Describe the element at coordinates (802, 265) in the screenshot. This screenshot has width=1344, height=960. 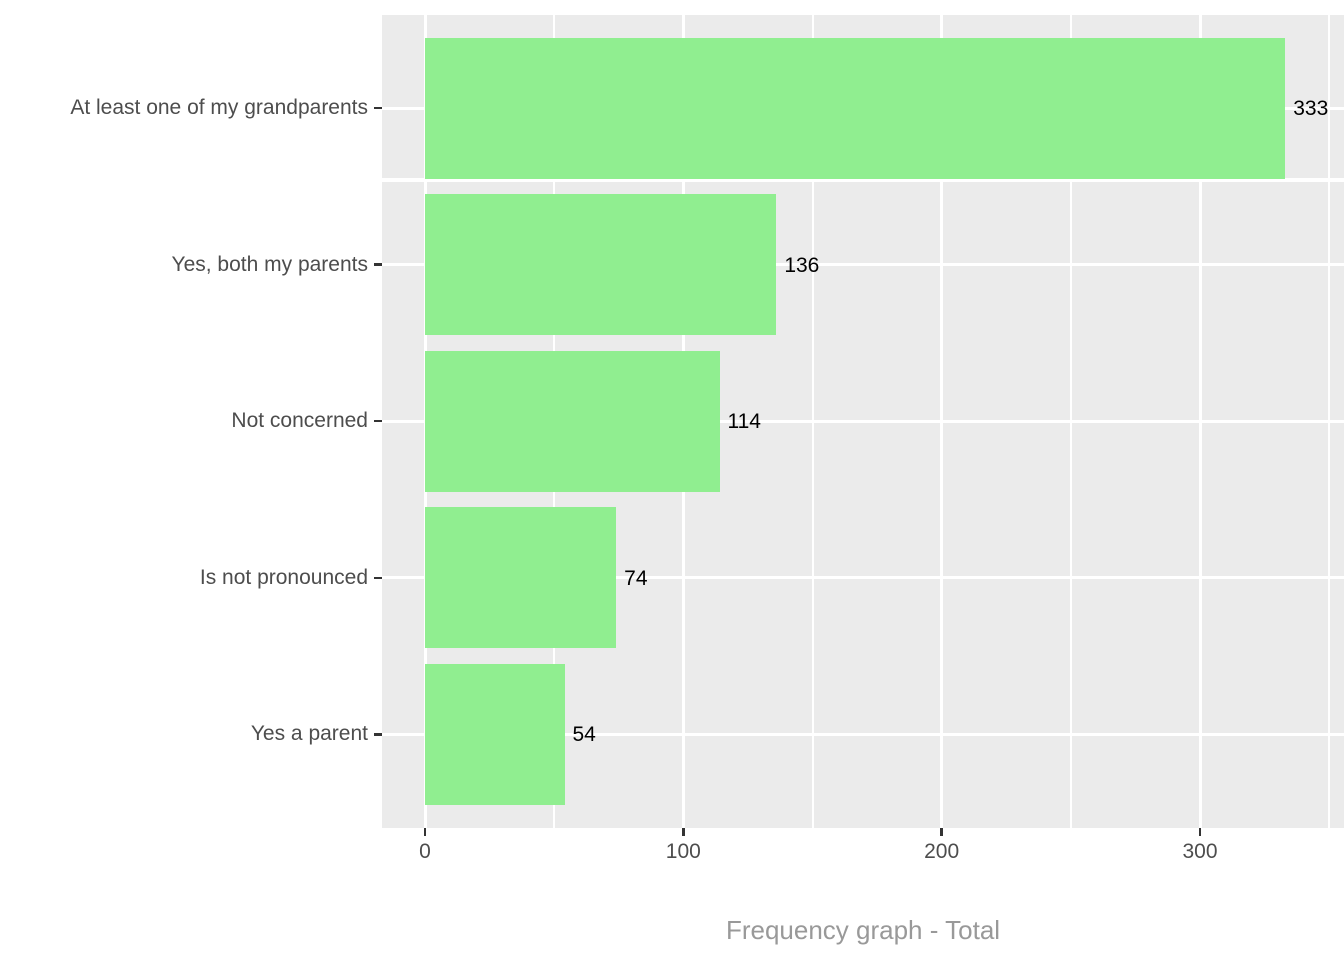
I see `bar-value-label: 136` at that location.